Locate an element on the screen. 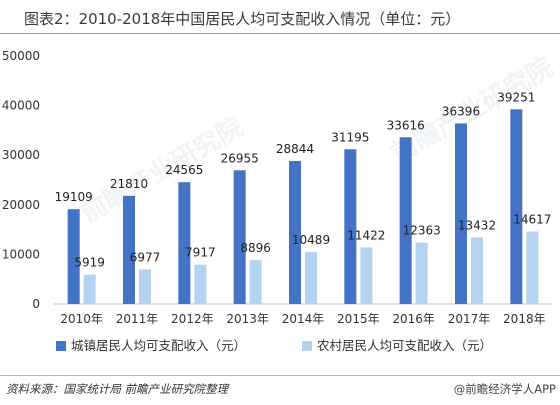 This screenshot has width=560, height=405. x-tick-label-2: 2012年 is located at coordinates (192, 319).